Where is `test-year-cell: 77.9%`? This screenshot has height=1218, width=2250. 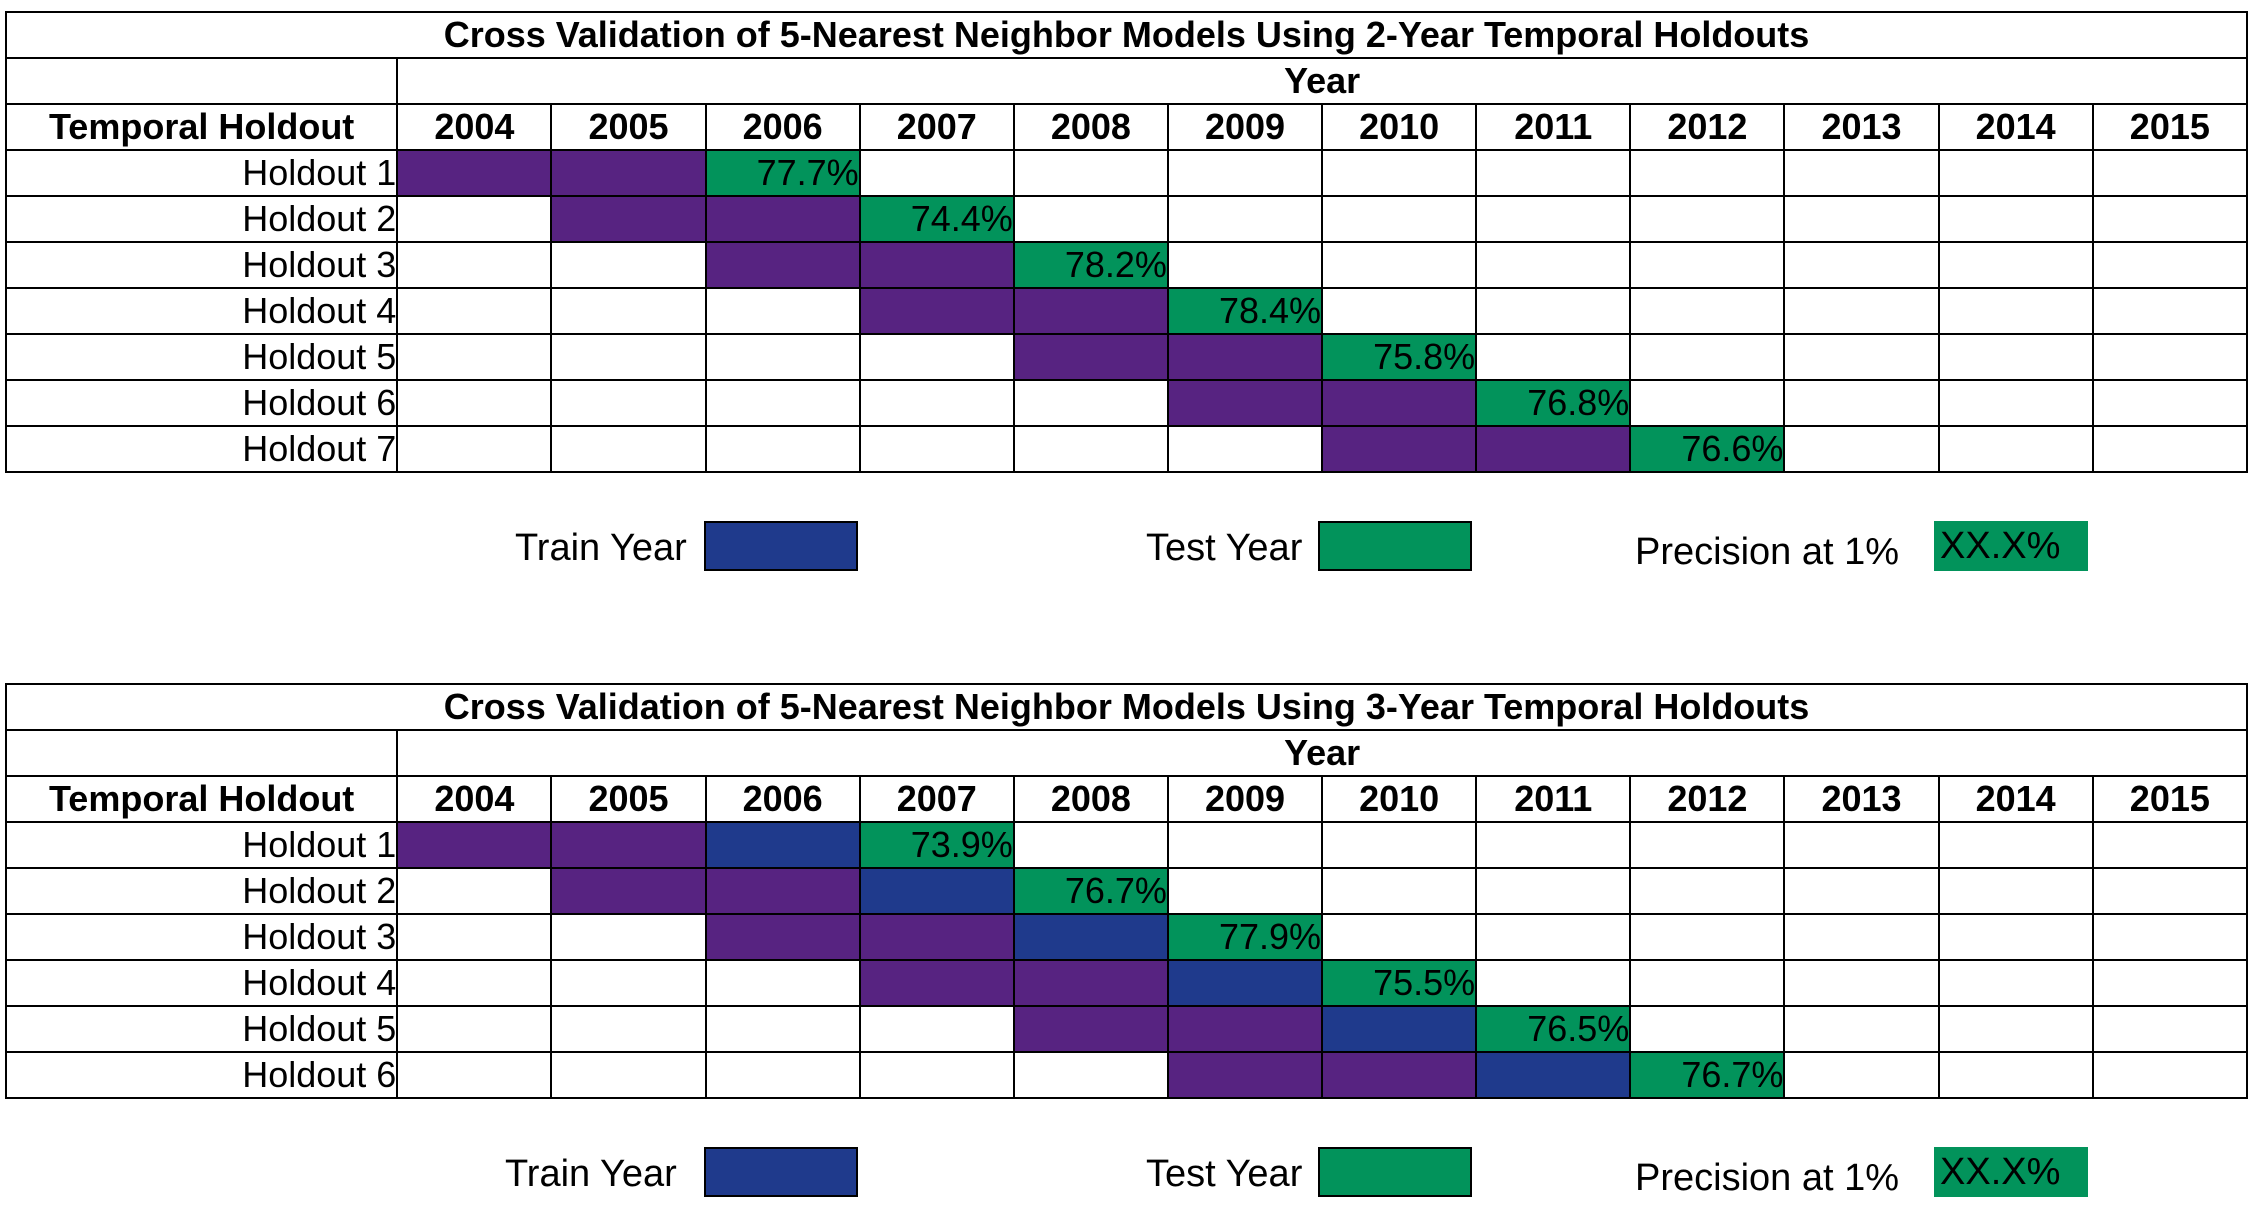
test-year-cell: 77.9% is located at coordinates (1245, 937).